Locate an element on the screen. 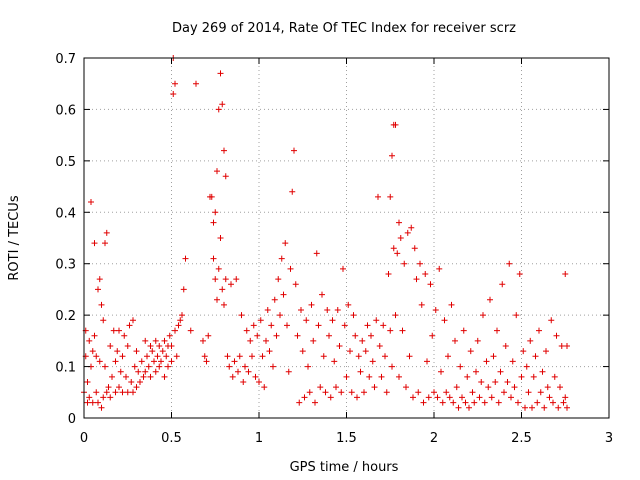  y-axis-label: ROTI / TECUs is located at coordinates (14, 237).